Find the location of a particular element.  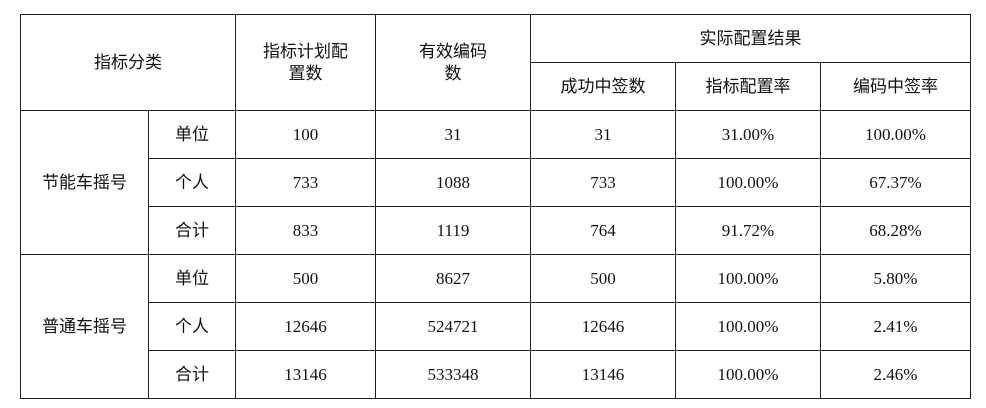

header-success: 成功中签数 is located at coordinates (603, 86).